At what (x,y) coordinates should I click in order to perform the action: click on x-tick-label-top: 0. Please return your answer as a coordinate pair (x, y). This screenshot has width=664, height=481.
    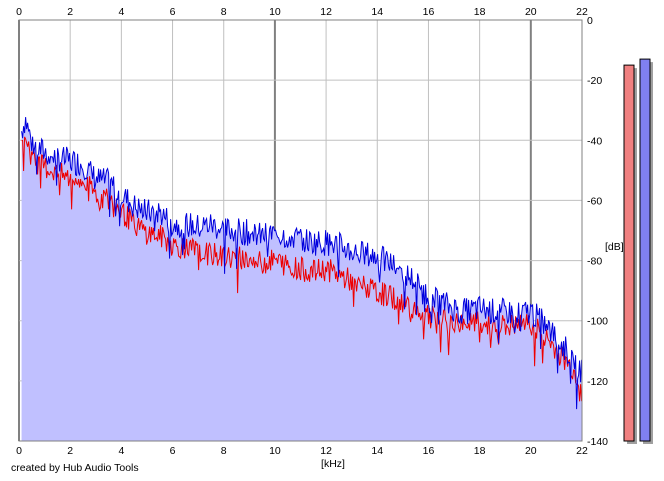
    Looking at the image, I should click on (19, 12).